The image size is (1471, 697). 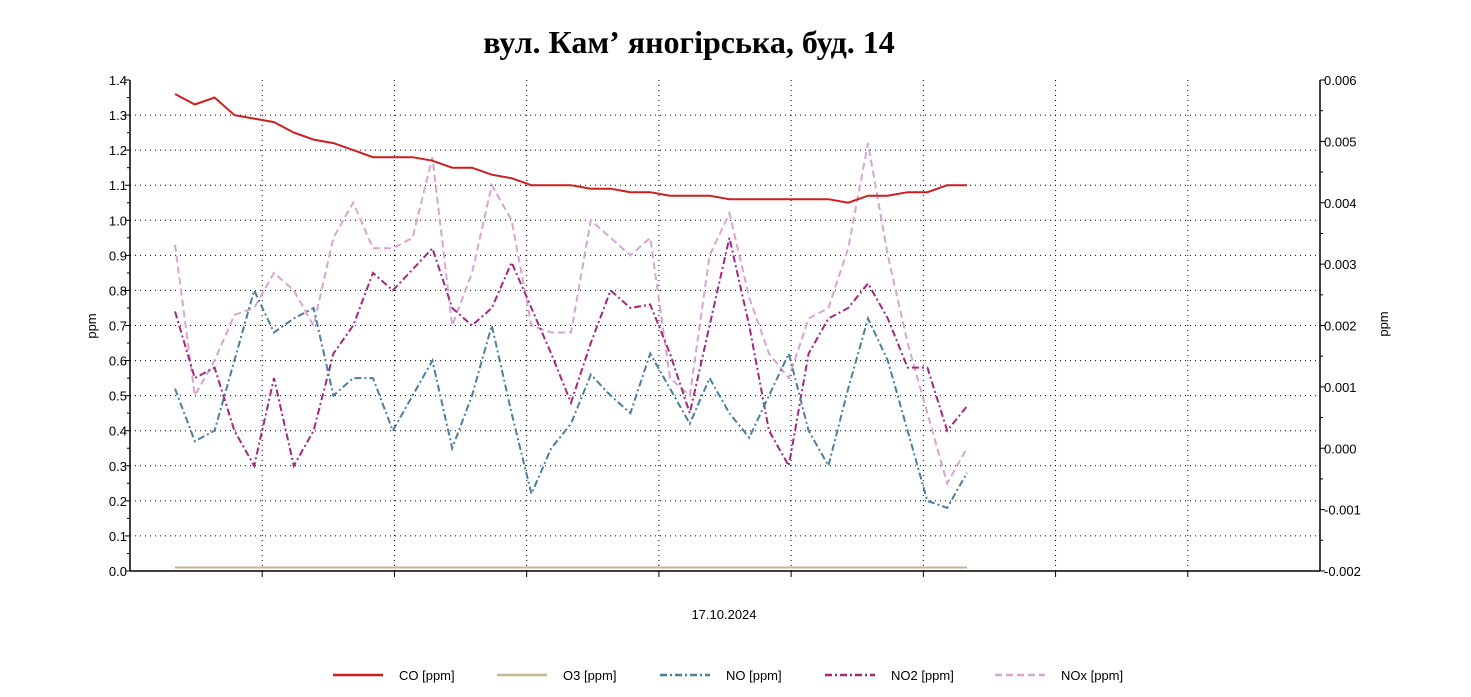 What do you see at coordinates (118, 150) in the screenshot?
I see `y-tick-label: 1.2` at bounding box center [118, 150].